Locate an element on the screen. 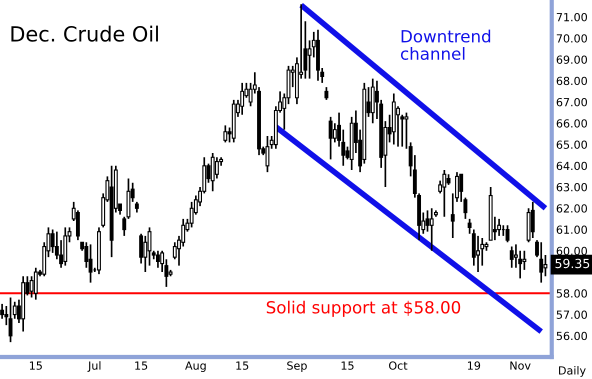  x-tick-label: Jul is located at coordinates (93, 366).